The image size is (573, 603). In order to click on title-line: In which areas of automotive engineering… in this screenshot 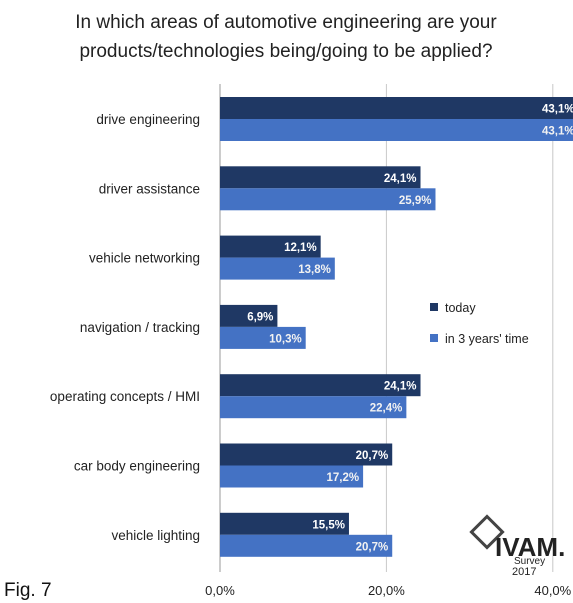, I will do `click(286, 22)`.